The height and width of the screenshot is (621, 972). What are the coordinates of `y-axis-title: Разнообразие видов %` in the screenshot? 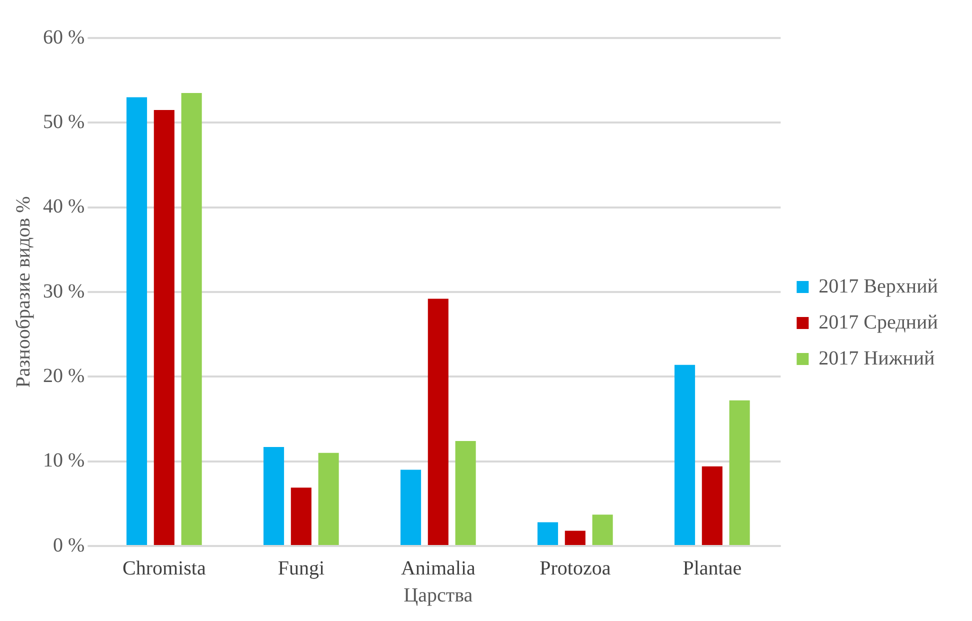 It's located at (23, 292).